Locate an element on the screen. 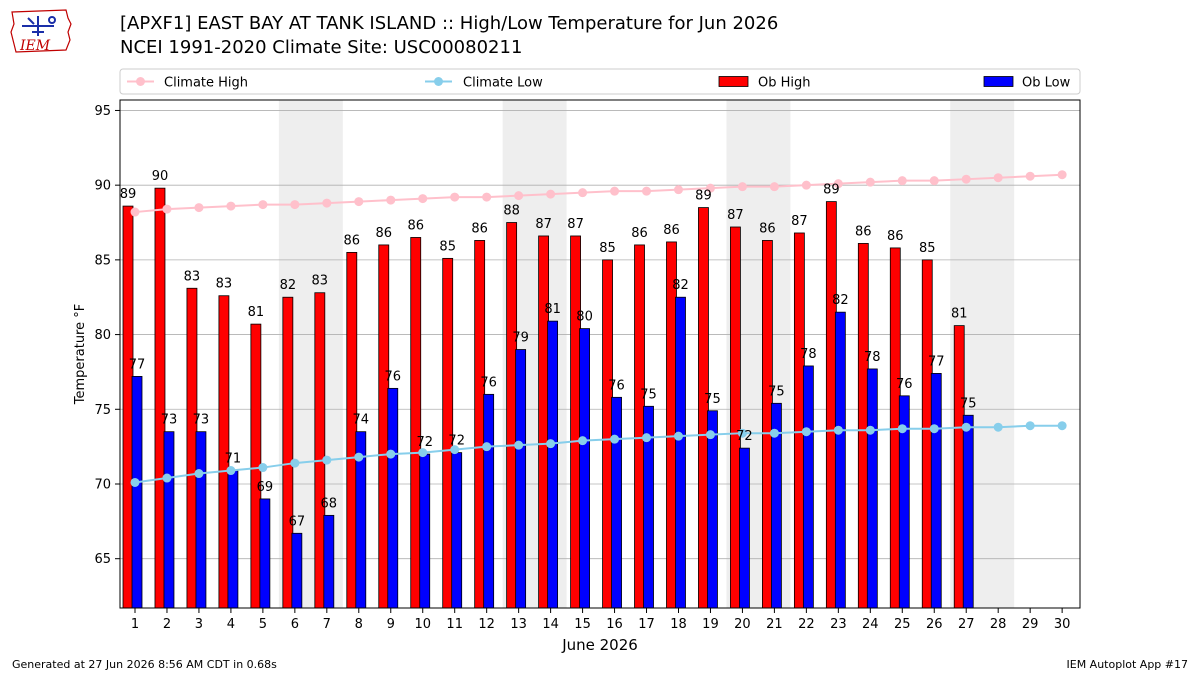  ob-high-label: 89 is located at coordinates (831, 190).